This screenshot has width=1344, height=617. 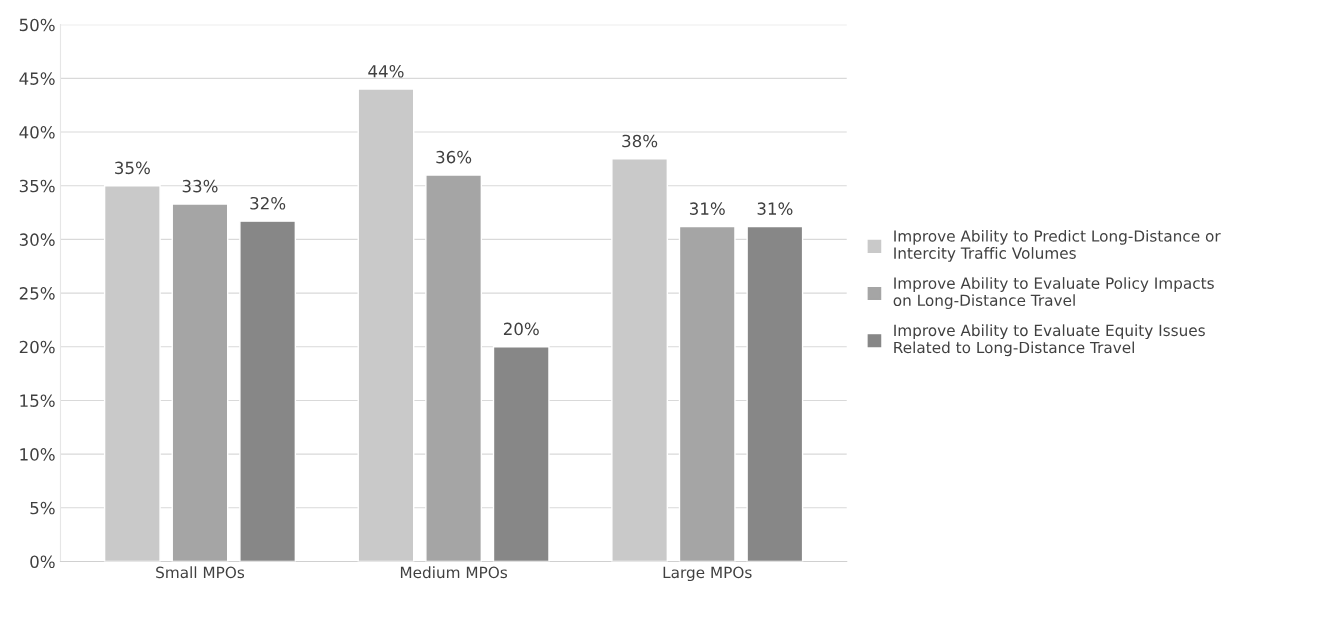 I want to click on y-tick-label: 40%, so click(x=37, y=132).